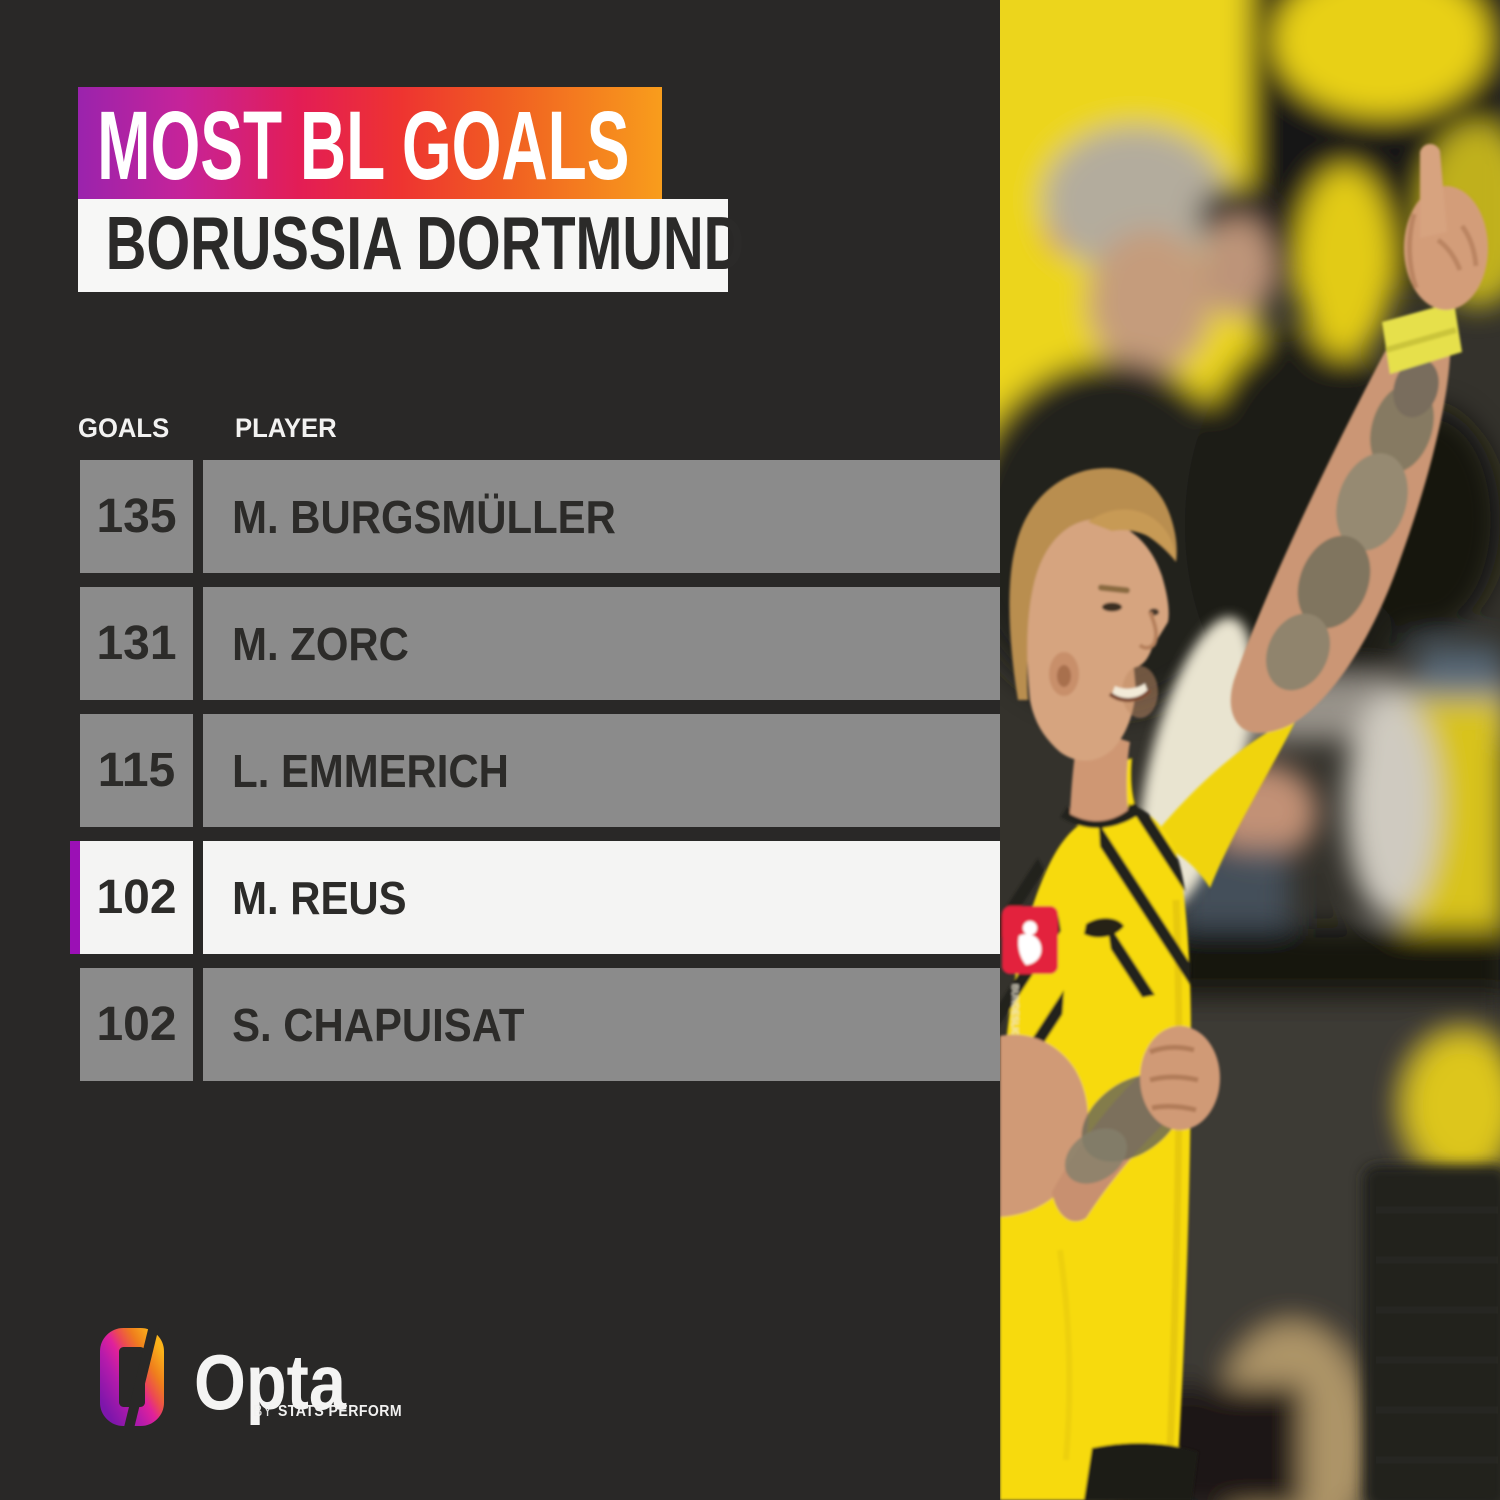 Image resolution: width=1500 pixels, height=1500 pixels. I want to click on table-row: 135 M. BURGSMÜLLER, so click(540, 516).